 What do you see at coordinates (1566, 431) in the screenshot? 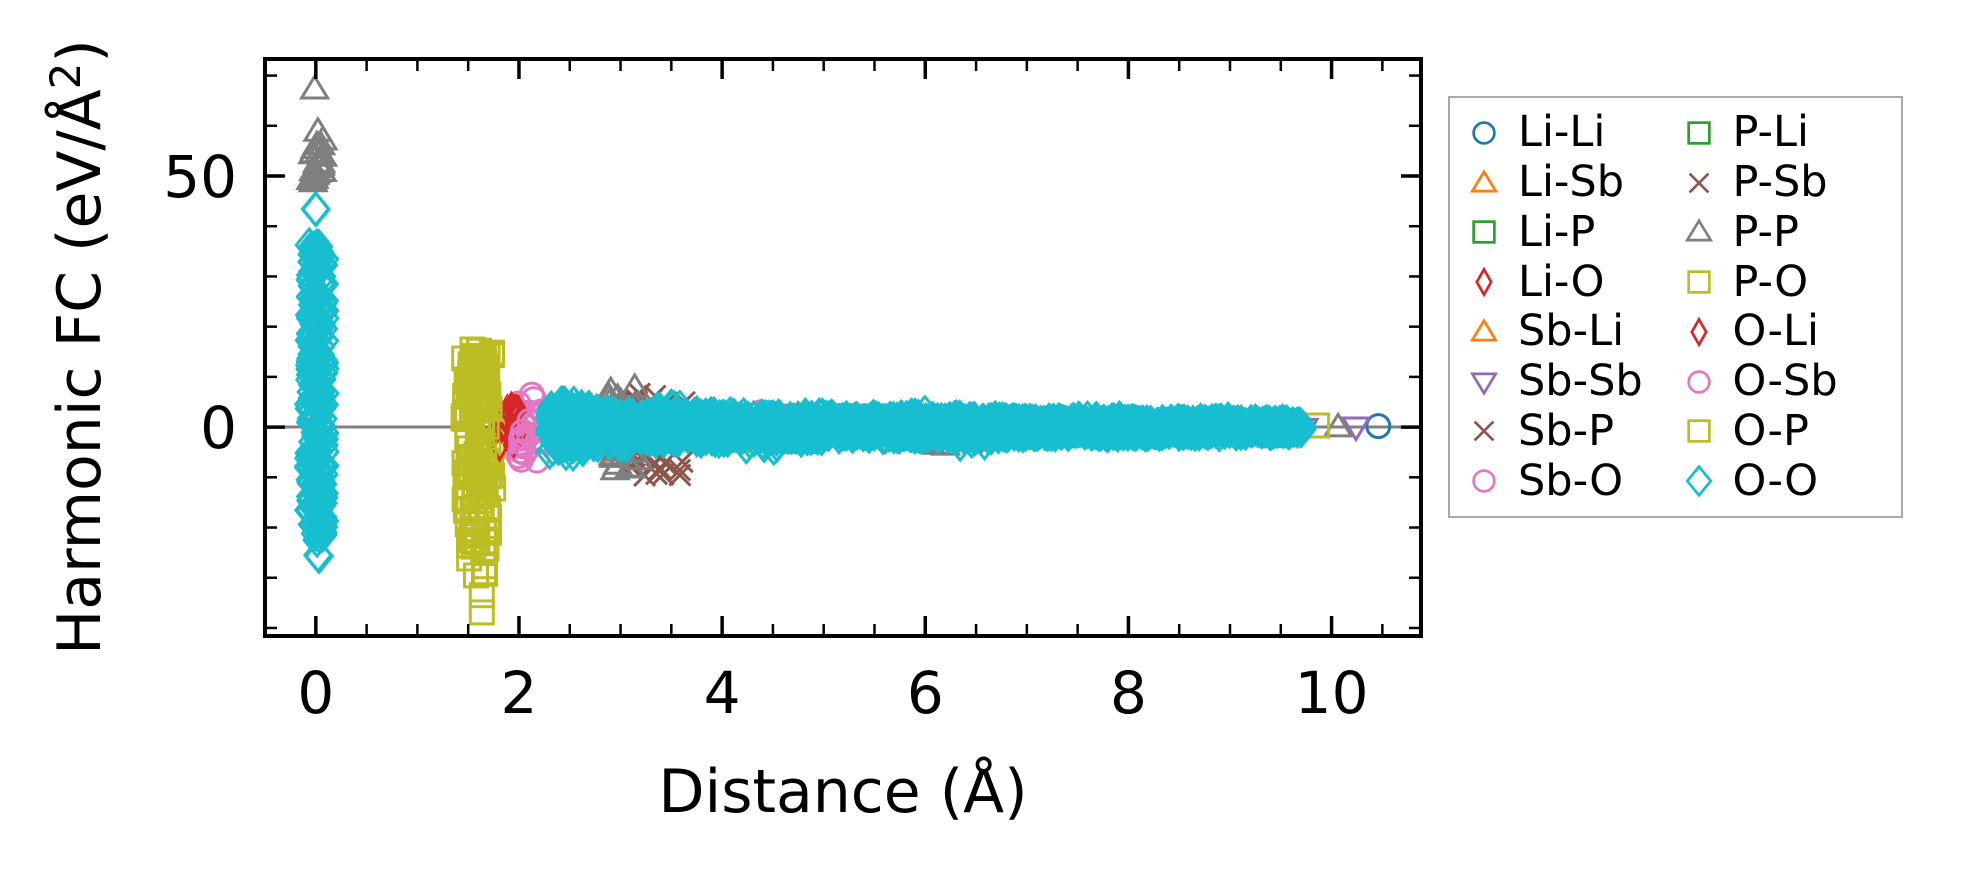
I see `legend-label: Sb-P` at bounding box center [1566, 431].